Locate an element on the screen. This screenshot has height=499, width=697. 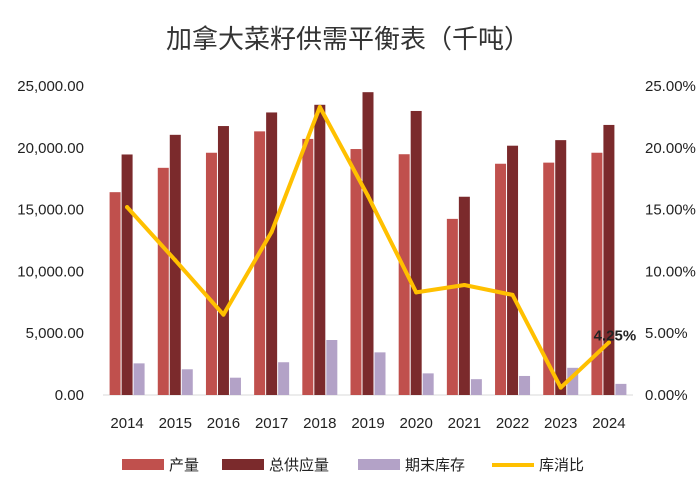
y-right-tick-label: 25.00% is located at coordinates (670, 86).